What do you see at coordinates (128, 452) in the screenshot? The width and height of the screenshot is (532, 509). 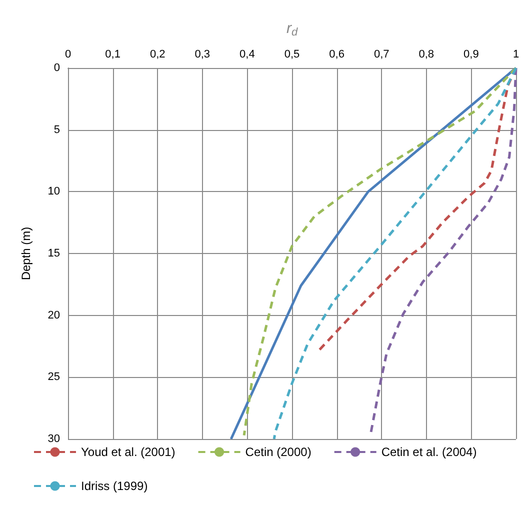 I see `legend-label: Youd et al. (2001)` at bounding box center [128, 452].